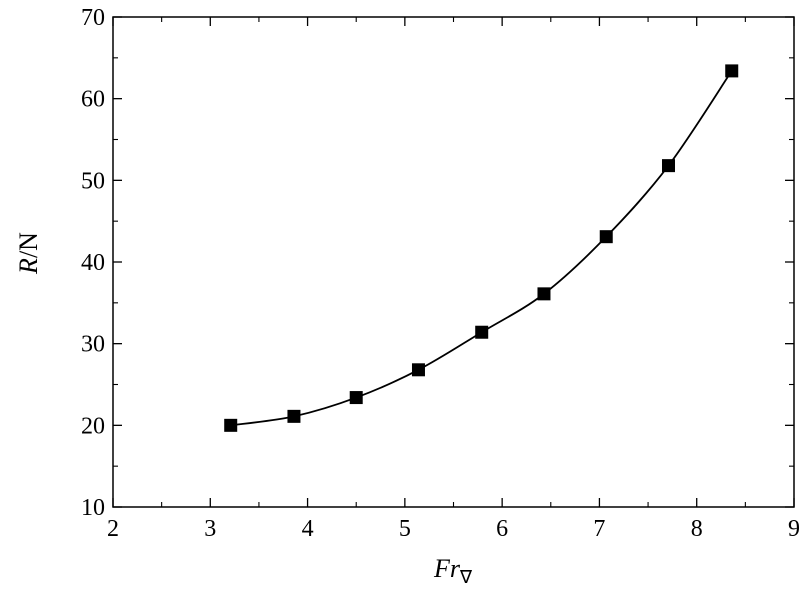  What do you see at coordinates (93, 508) in the screenshot?
I see `y-tick-label: 10` at bounding box center [93, 508].